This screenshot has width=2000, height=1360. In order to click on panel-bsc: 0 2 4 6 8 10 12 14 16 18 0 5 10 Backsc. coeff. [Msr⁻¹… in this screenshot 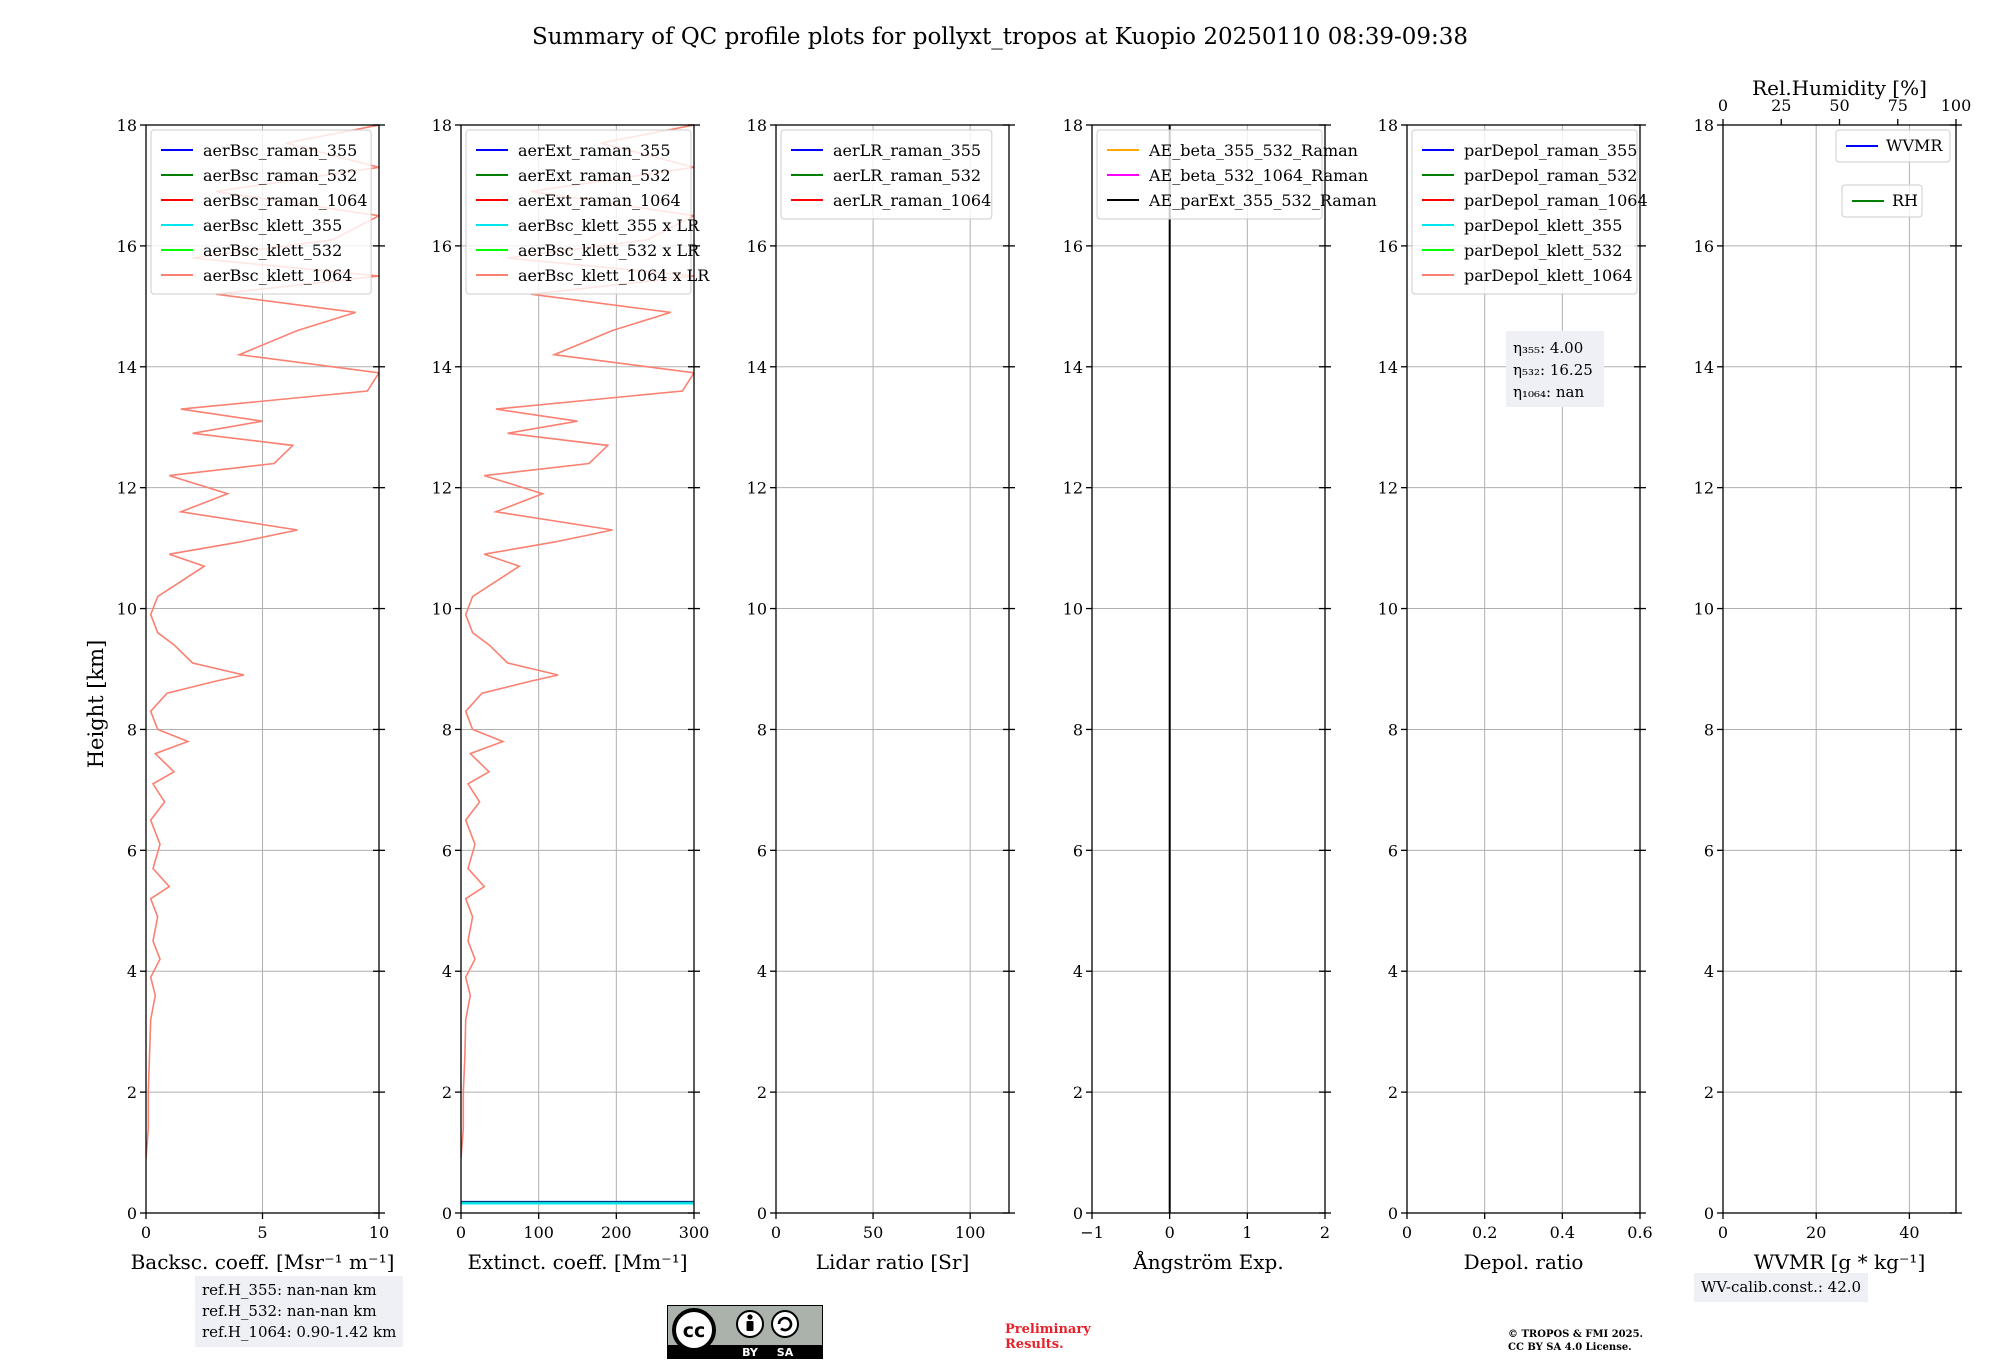, I will do `click(256, 695)`.